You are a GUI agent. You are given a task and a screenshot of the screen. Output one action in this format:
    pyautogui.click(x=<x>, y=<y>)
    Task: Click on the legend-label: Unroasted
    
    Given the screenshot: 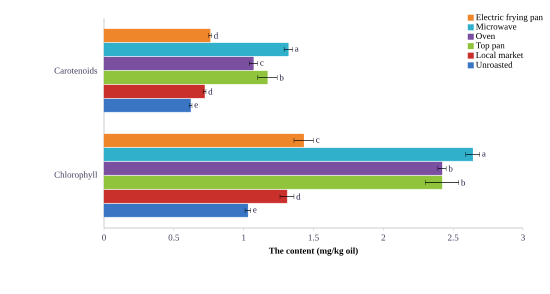 What is the action you would take?
    pyautogui.click(x=494, y=65)
    